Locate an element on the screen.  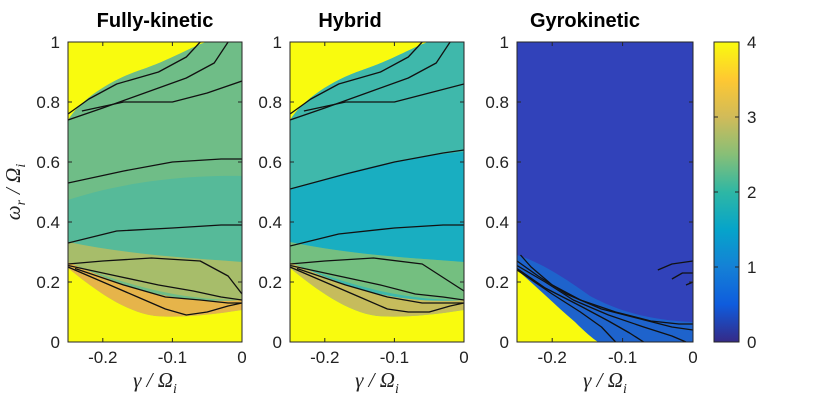
colorbar: 0 1 2 3 4 is located at coordinates (734, 192).